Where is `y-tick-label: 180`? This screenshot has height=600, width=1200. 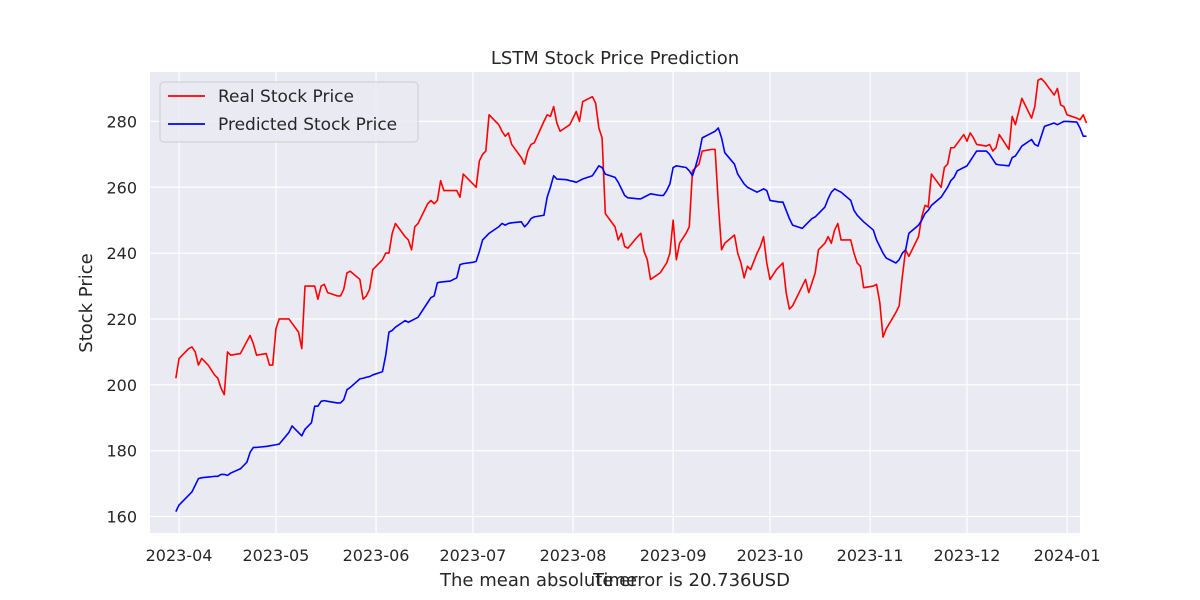
y-tick-label: 180 is located at coordinates (121, 451).